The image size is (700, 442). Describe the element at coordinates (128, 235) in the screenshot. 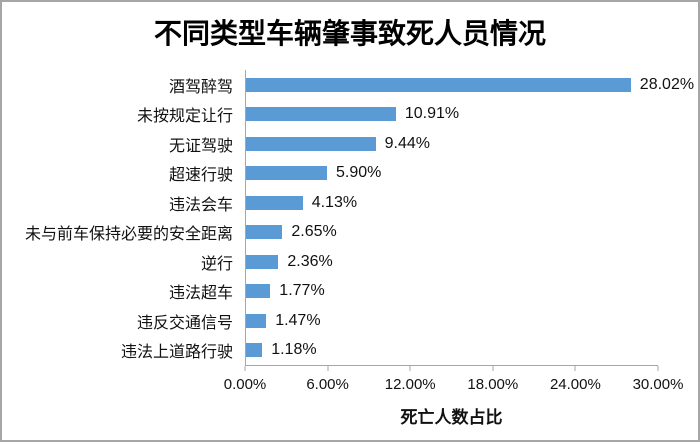

I see `category-label: 未与前车保持必要的安全距离` at that location.